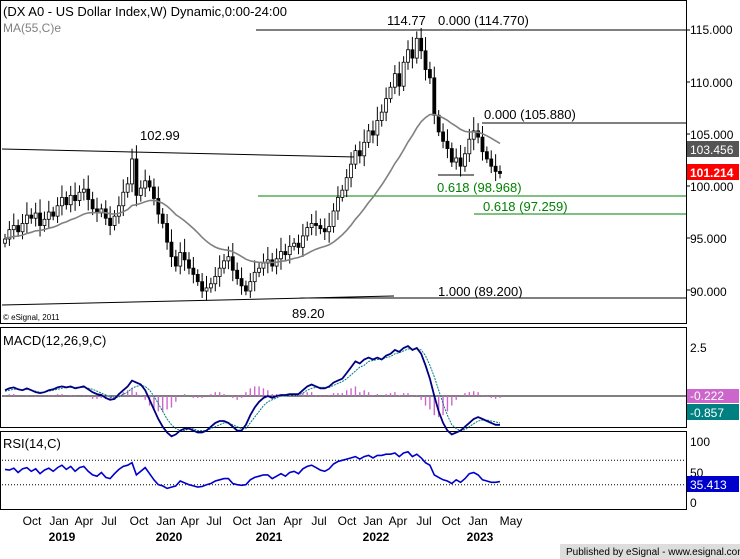 This screenshot has height=559, width=740. What do you see at coordinates (650, 551) in the screenshot?
I see `footer-bar` at bounding box center [650, 551].